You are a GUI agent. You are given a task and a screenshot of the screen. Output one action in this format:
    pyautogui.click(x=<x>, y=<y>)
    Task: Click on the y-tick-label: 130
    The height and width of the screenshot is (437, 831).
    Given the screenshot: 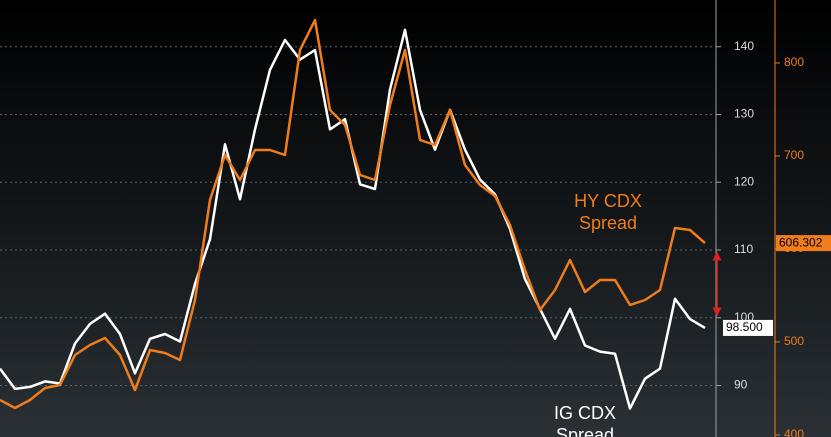 What is the action you would take?
    pyautogui.click(x=744, y=114)
    